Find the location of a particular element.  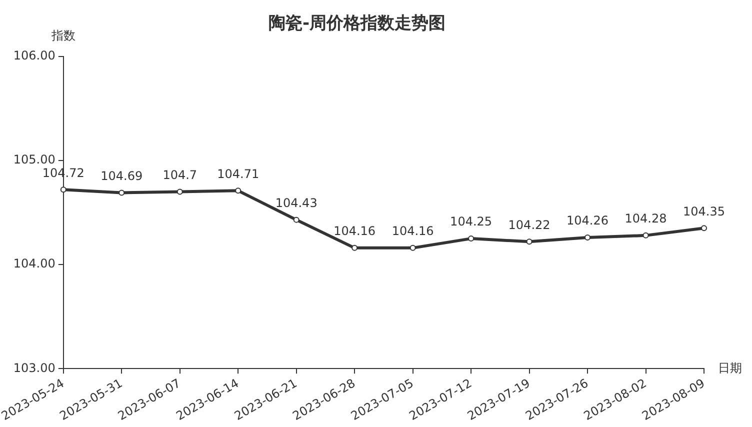

y-tick-label: 106.00 is located at coordinates (34, 55).